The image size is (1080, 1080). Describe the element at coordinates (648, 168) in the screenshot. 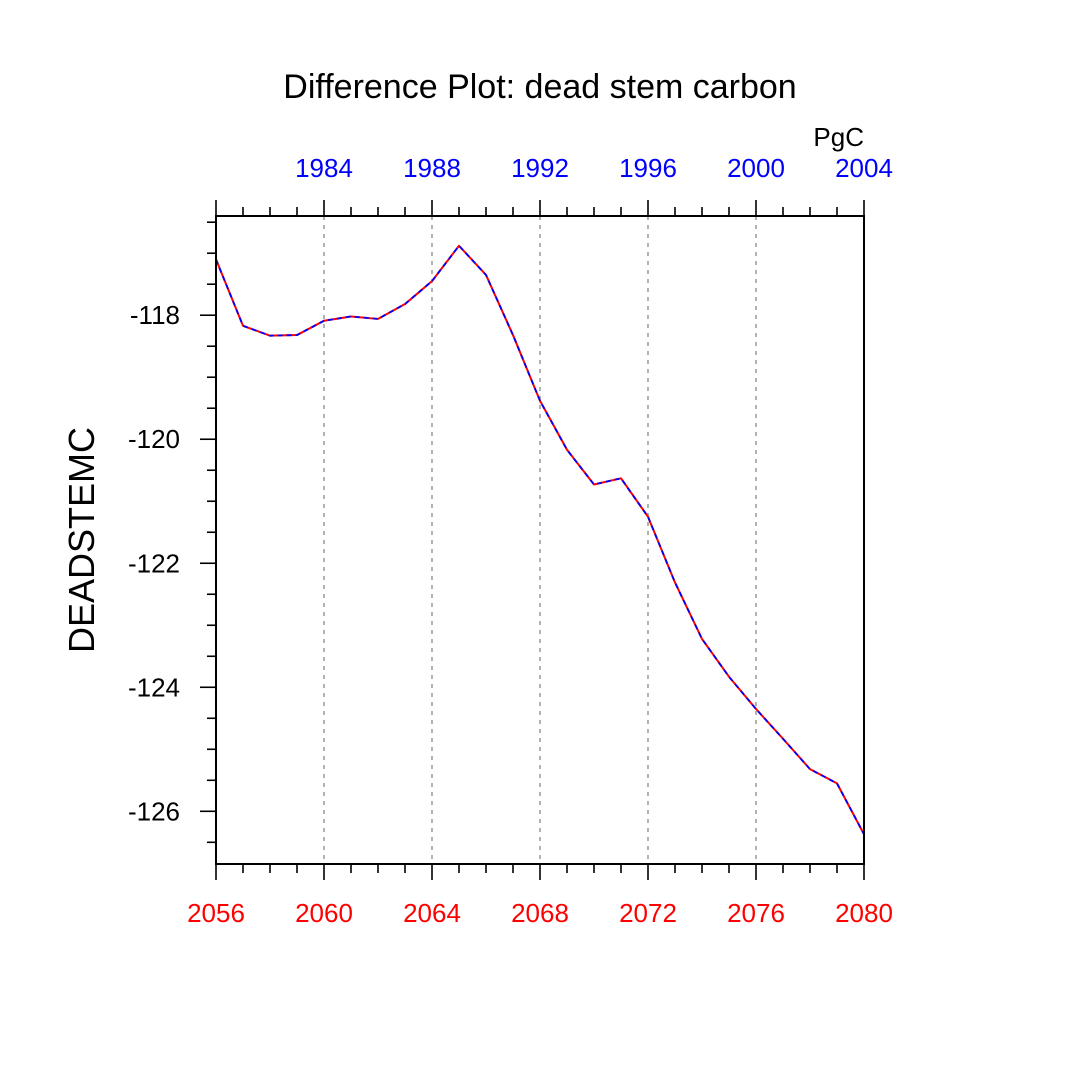

I see `x-top-tick-label: 1996` at that location.